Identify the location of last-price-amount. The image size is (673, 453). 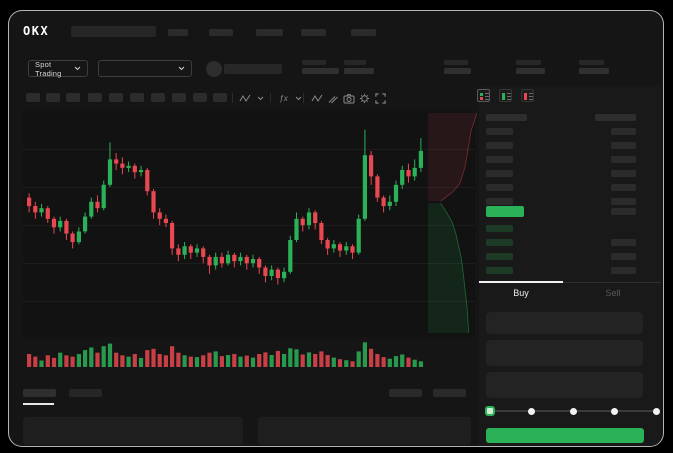
(623, 211).